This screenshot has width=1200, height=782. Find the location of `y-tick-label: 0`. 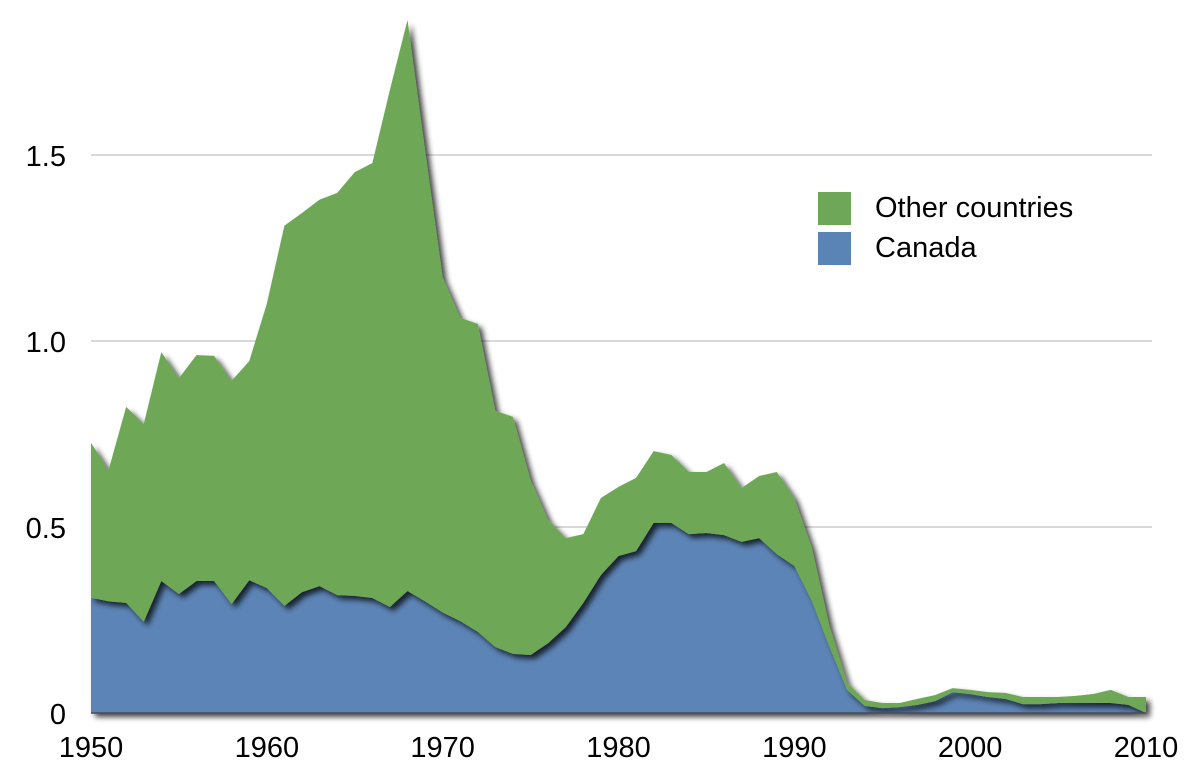

y-tick-label: 0 is located at coordinates (58, 715).